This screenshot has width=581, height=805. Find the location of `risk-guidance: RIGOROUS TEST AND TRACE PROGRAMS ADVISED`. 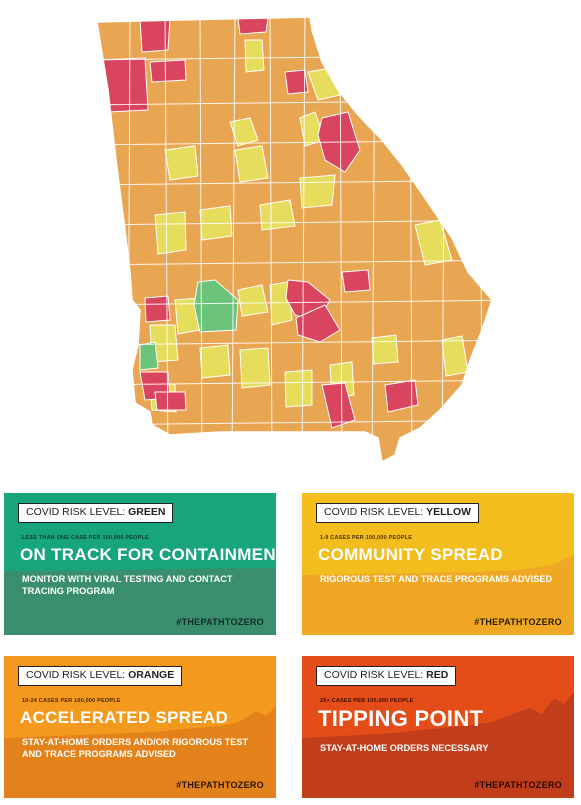

risk-guidance: RIGOROUS TEST AND TRACE PROGRAMS ADVISED is located at coordinates (436, 579).